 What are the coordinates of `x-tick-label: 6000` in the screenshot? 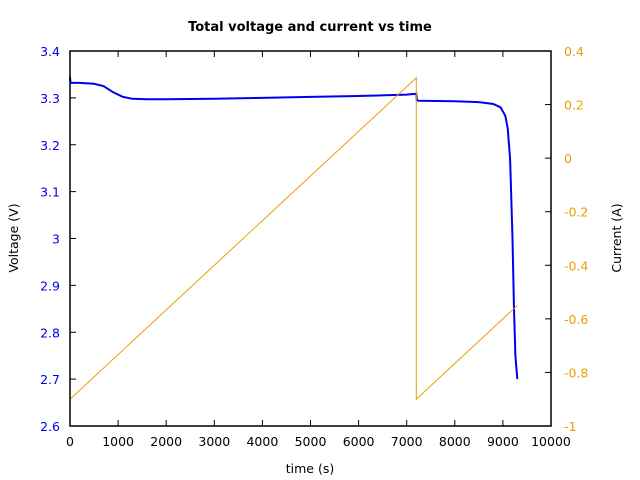 It's located at (359, 441).